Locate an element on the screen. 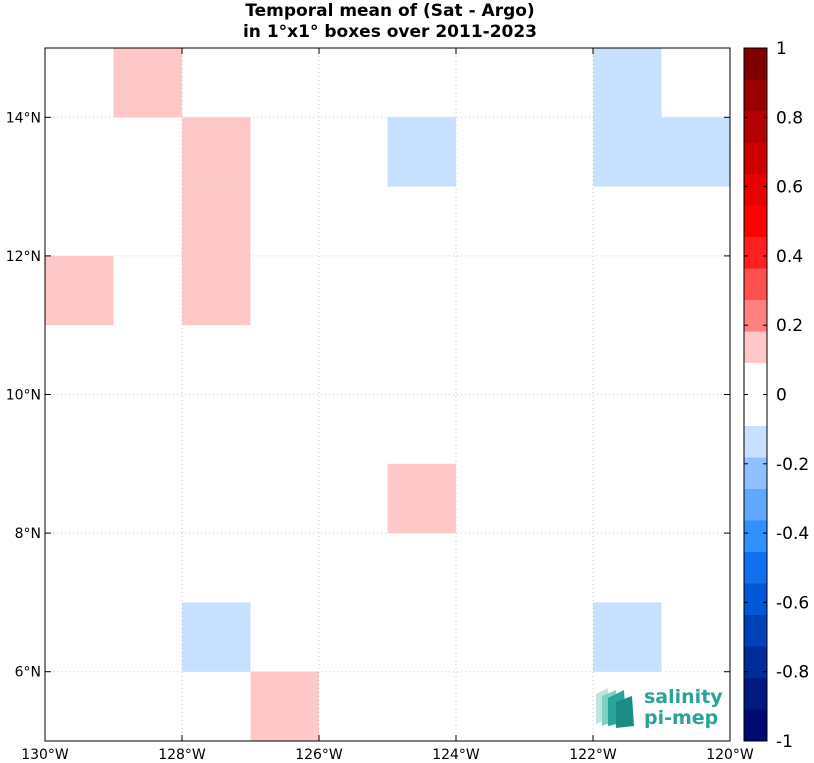 Image resolution: width=814 pixels, height=763 pixels. colorbar-tick-label: -1 is located at coordinates (784, 742).